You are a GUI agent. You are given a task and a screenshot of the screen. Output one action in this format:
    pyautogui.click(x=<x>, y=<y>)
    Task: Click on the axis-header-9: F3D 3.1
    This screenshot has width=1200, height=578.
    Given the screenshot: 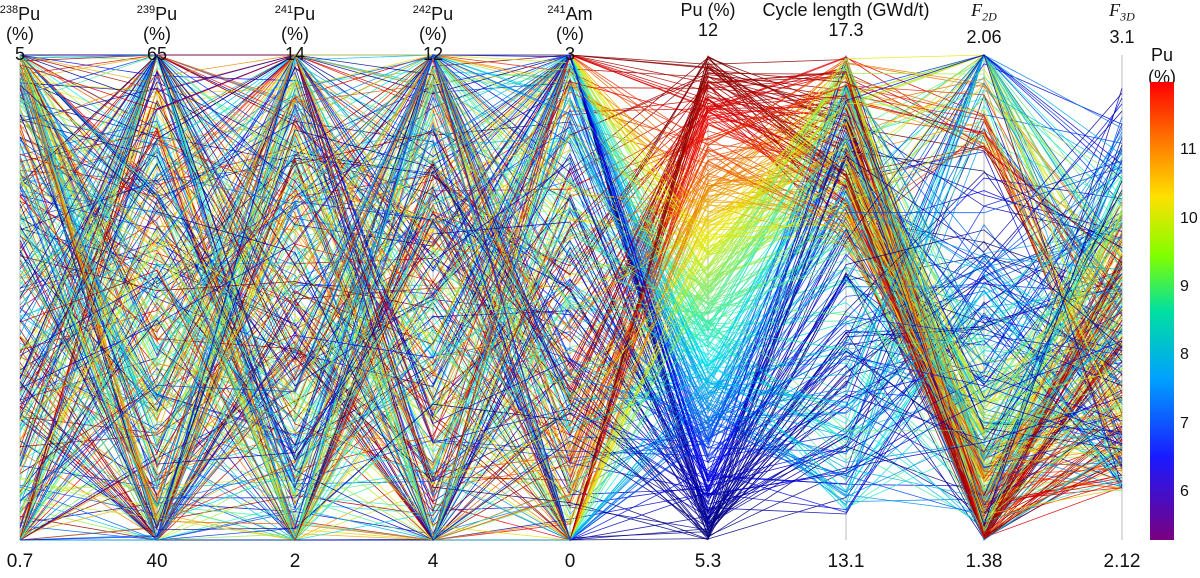 What is the action you would take?
    pyautogui.click(x=1122, y=23)
    